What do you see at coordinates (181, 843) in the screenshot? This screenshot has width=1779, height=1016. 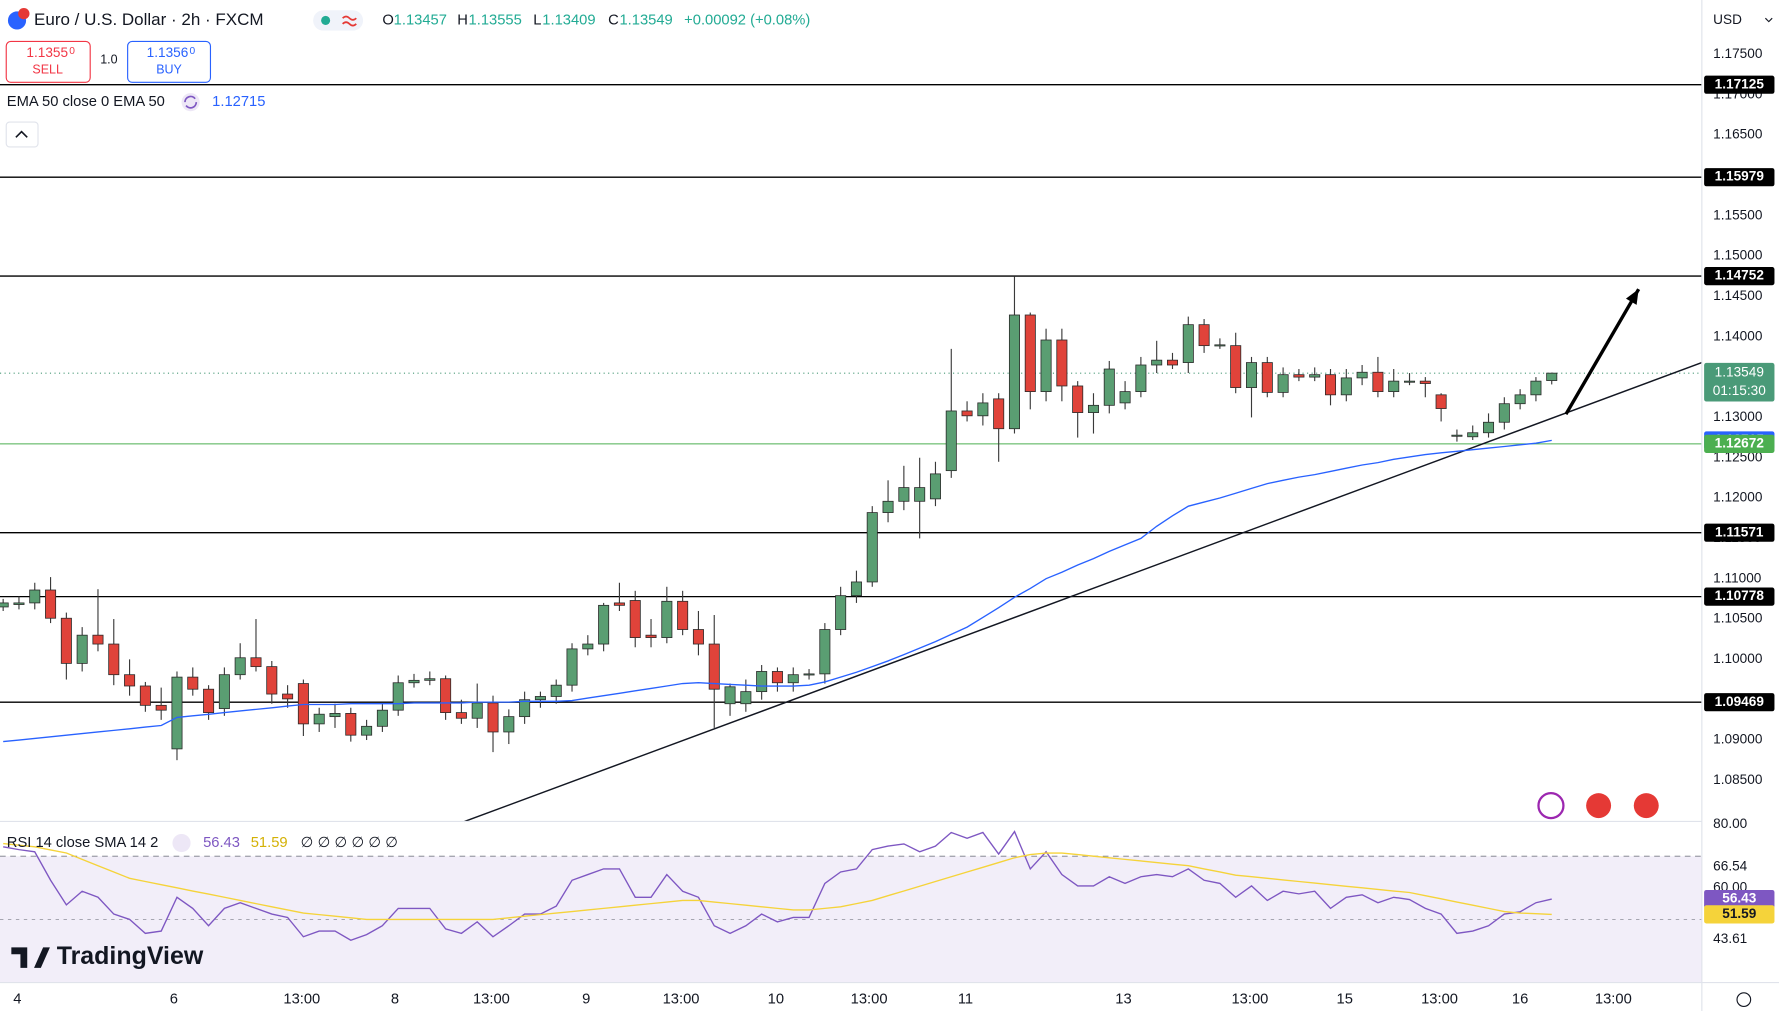 I see `legend-icon` at bounding box center [181, 843].